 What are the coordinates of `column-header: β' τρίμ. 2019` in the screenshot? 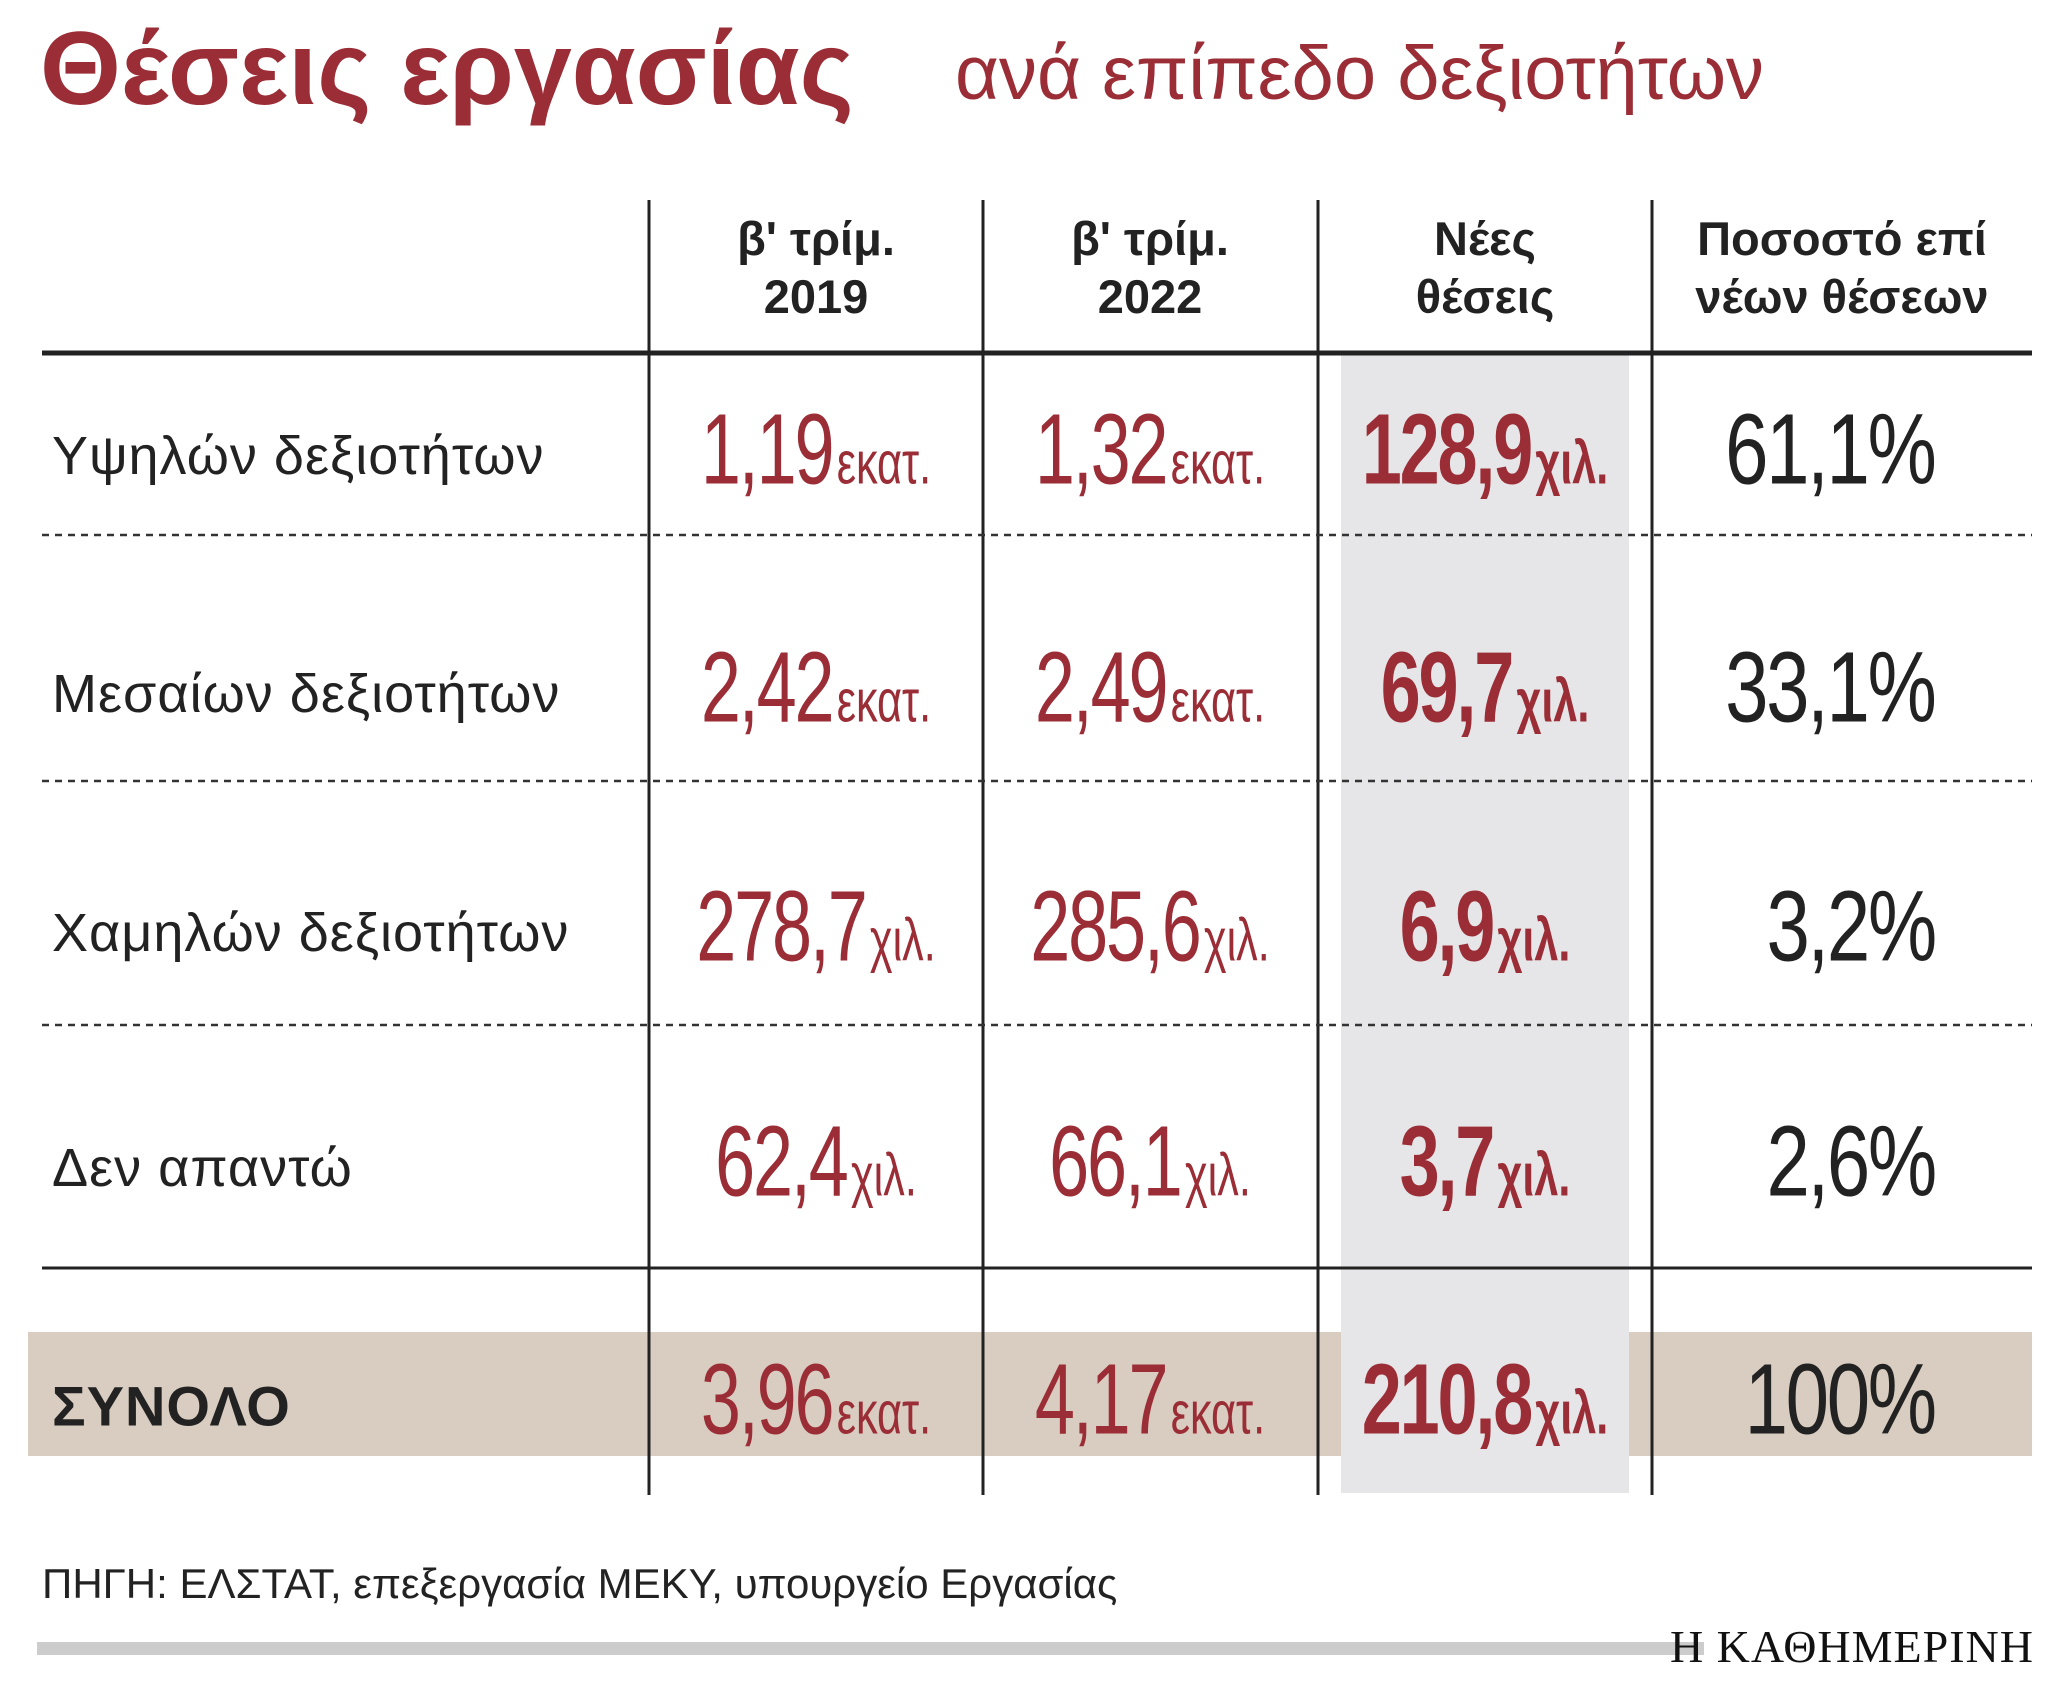 It's located at (816, 268).